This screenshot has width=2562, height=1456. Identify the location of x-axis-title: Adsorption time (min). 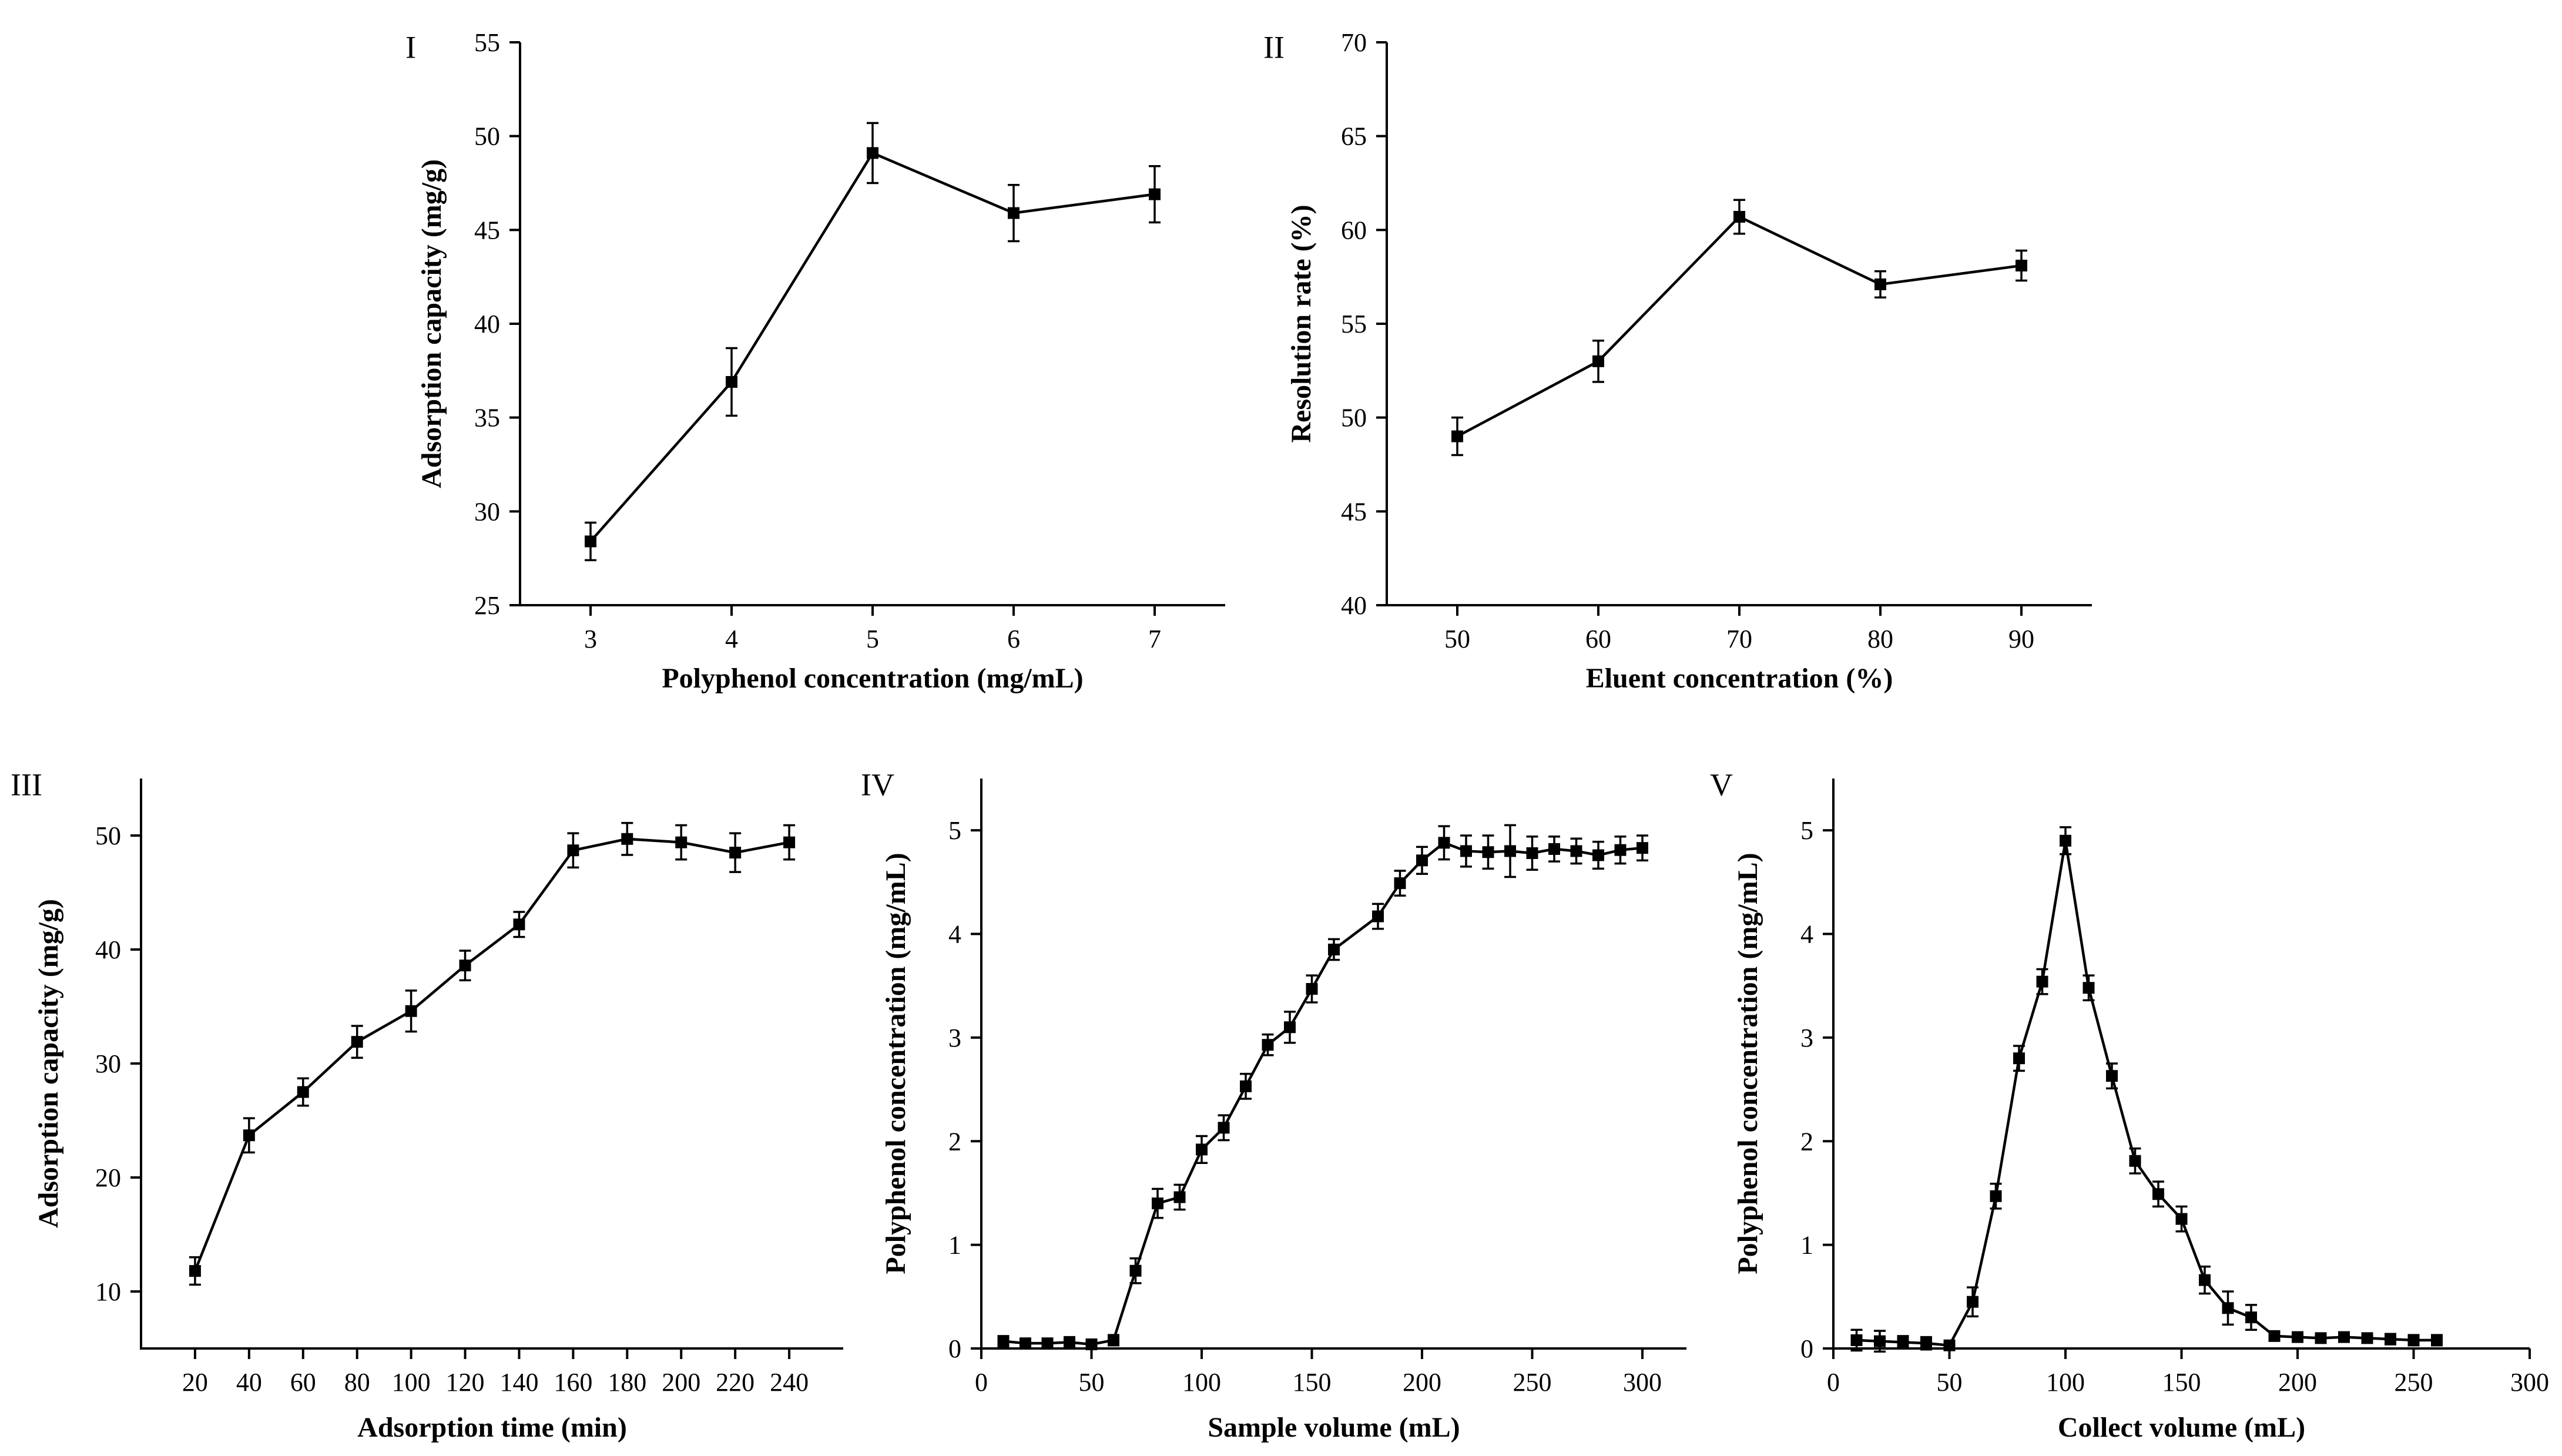
(492, 1427).